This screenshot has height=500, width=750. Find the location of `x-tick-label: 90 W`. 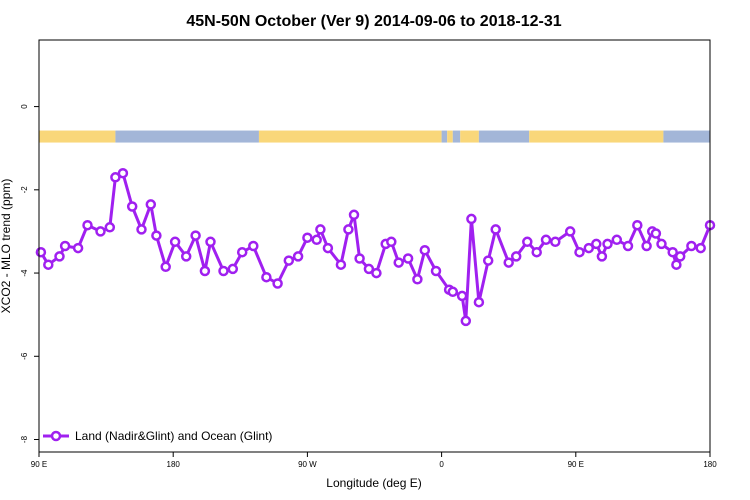

x-tick-label: 90 W is located at coordinates (307, 464).